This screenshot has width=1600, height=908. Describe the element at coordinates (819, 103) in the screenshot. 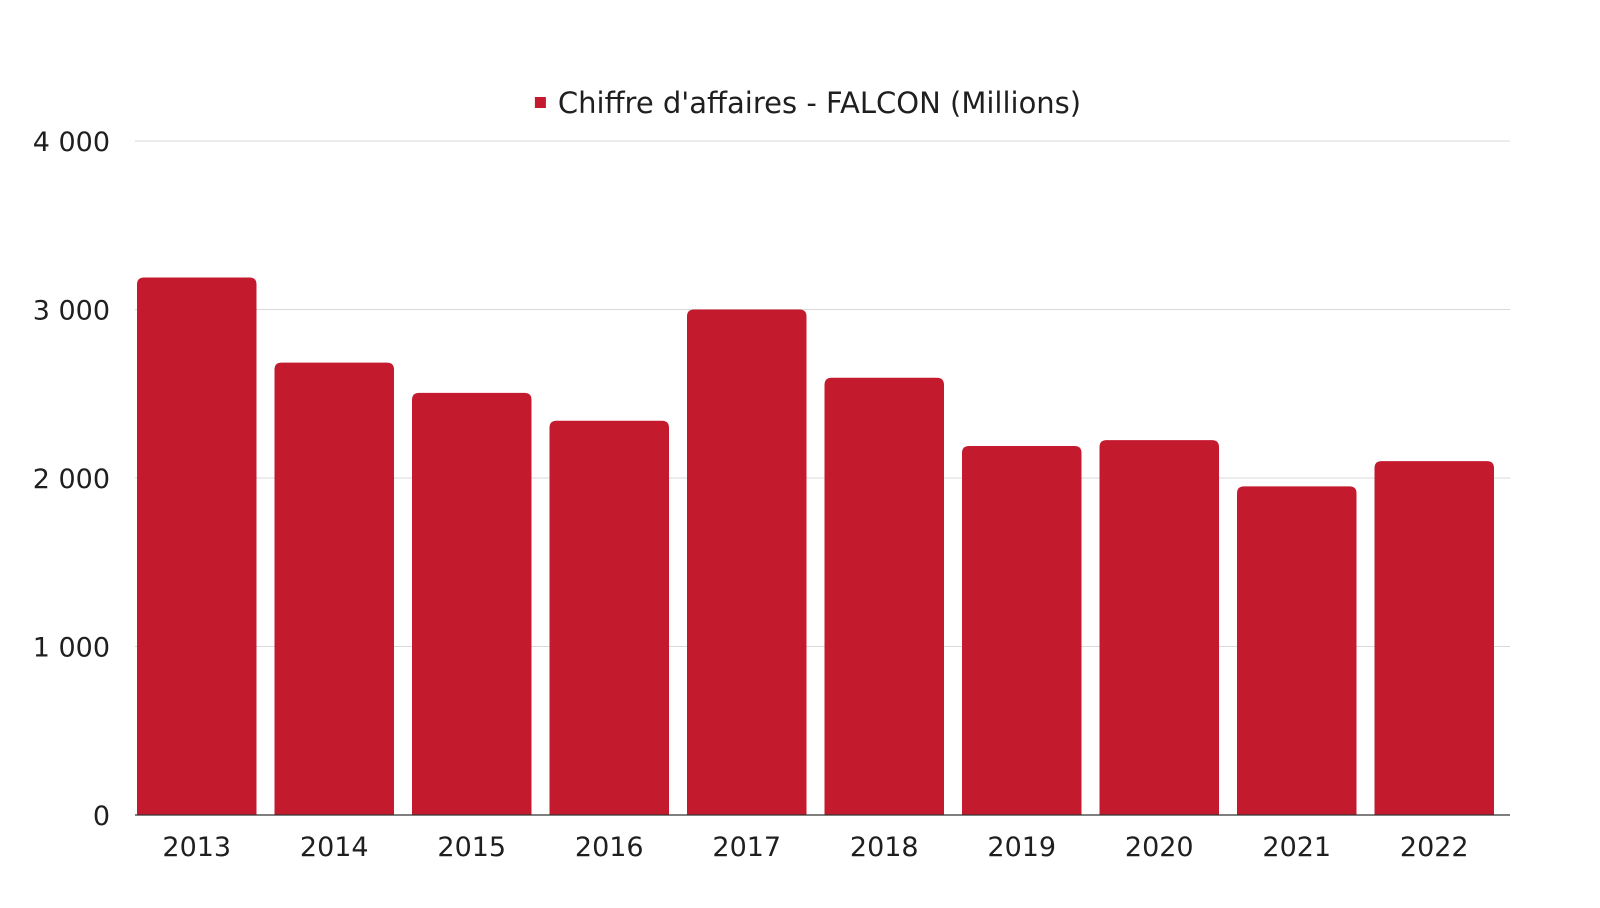

I see `legend-label: Chiffre d'affaires - FALCON (Millions)` at that location.